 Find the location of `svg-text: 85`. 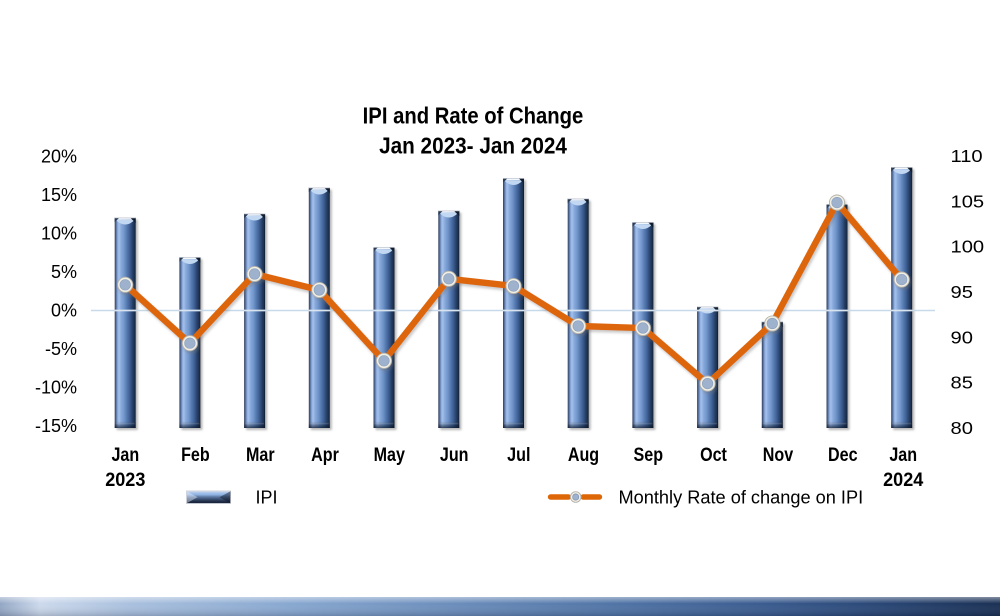

svg-text: 85 is located at coordinates (962, 384).